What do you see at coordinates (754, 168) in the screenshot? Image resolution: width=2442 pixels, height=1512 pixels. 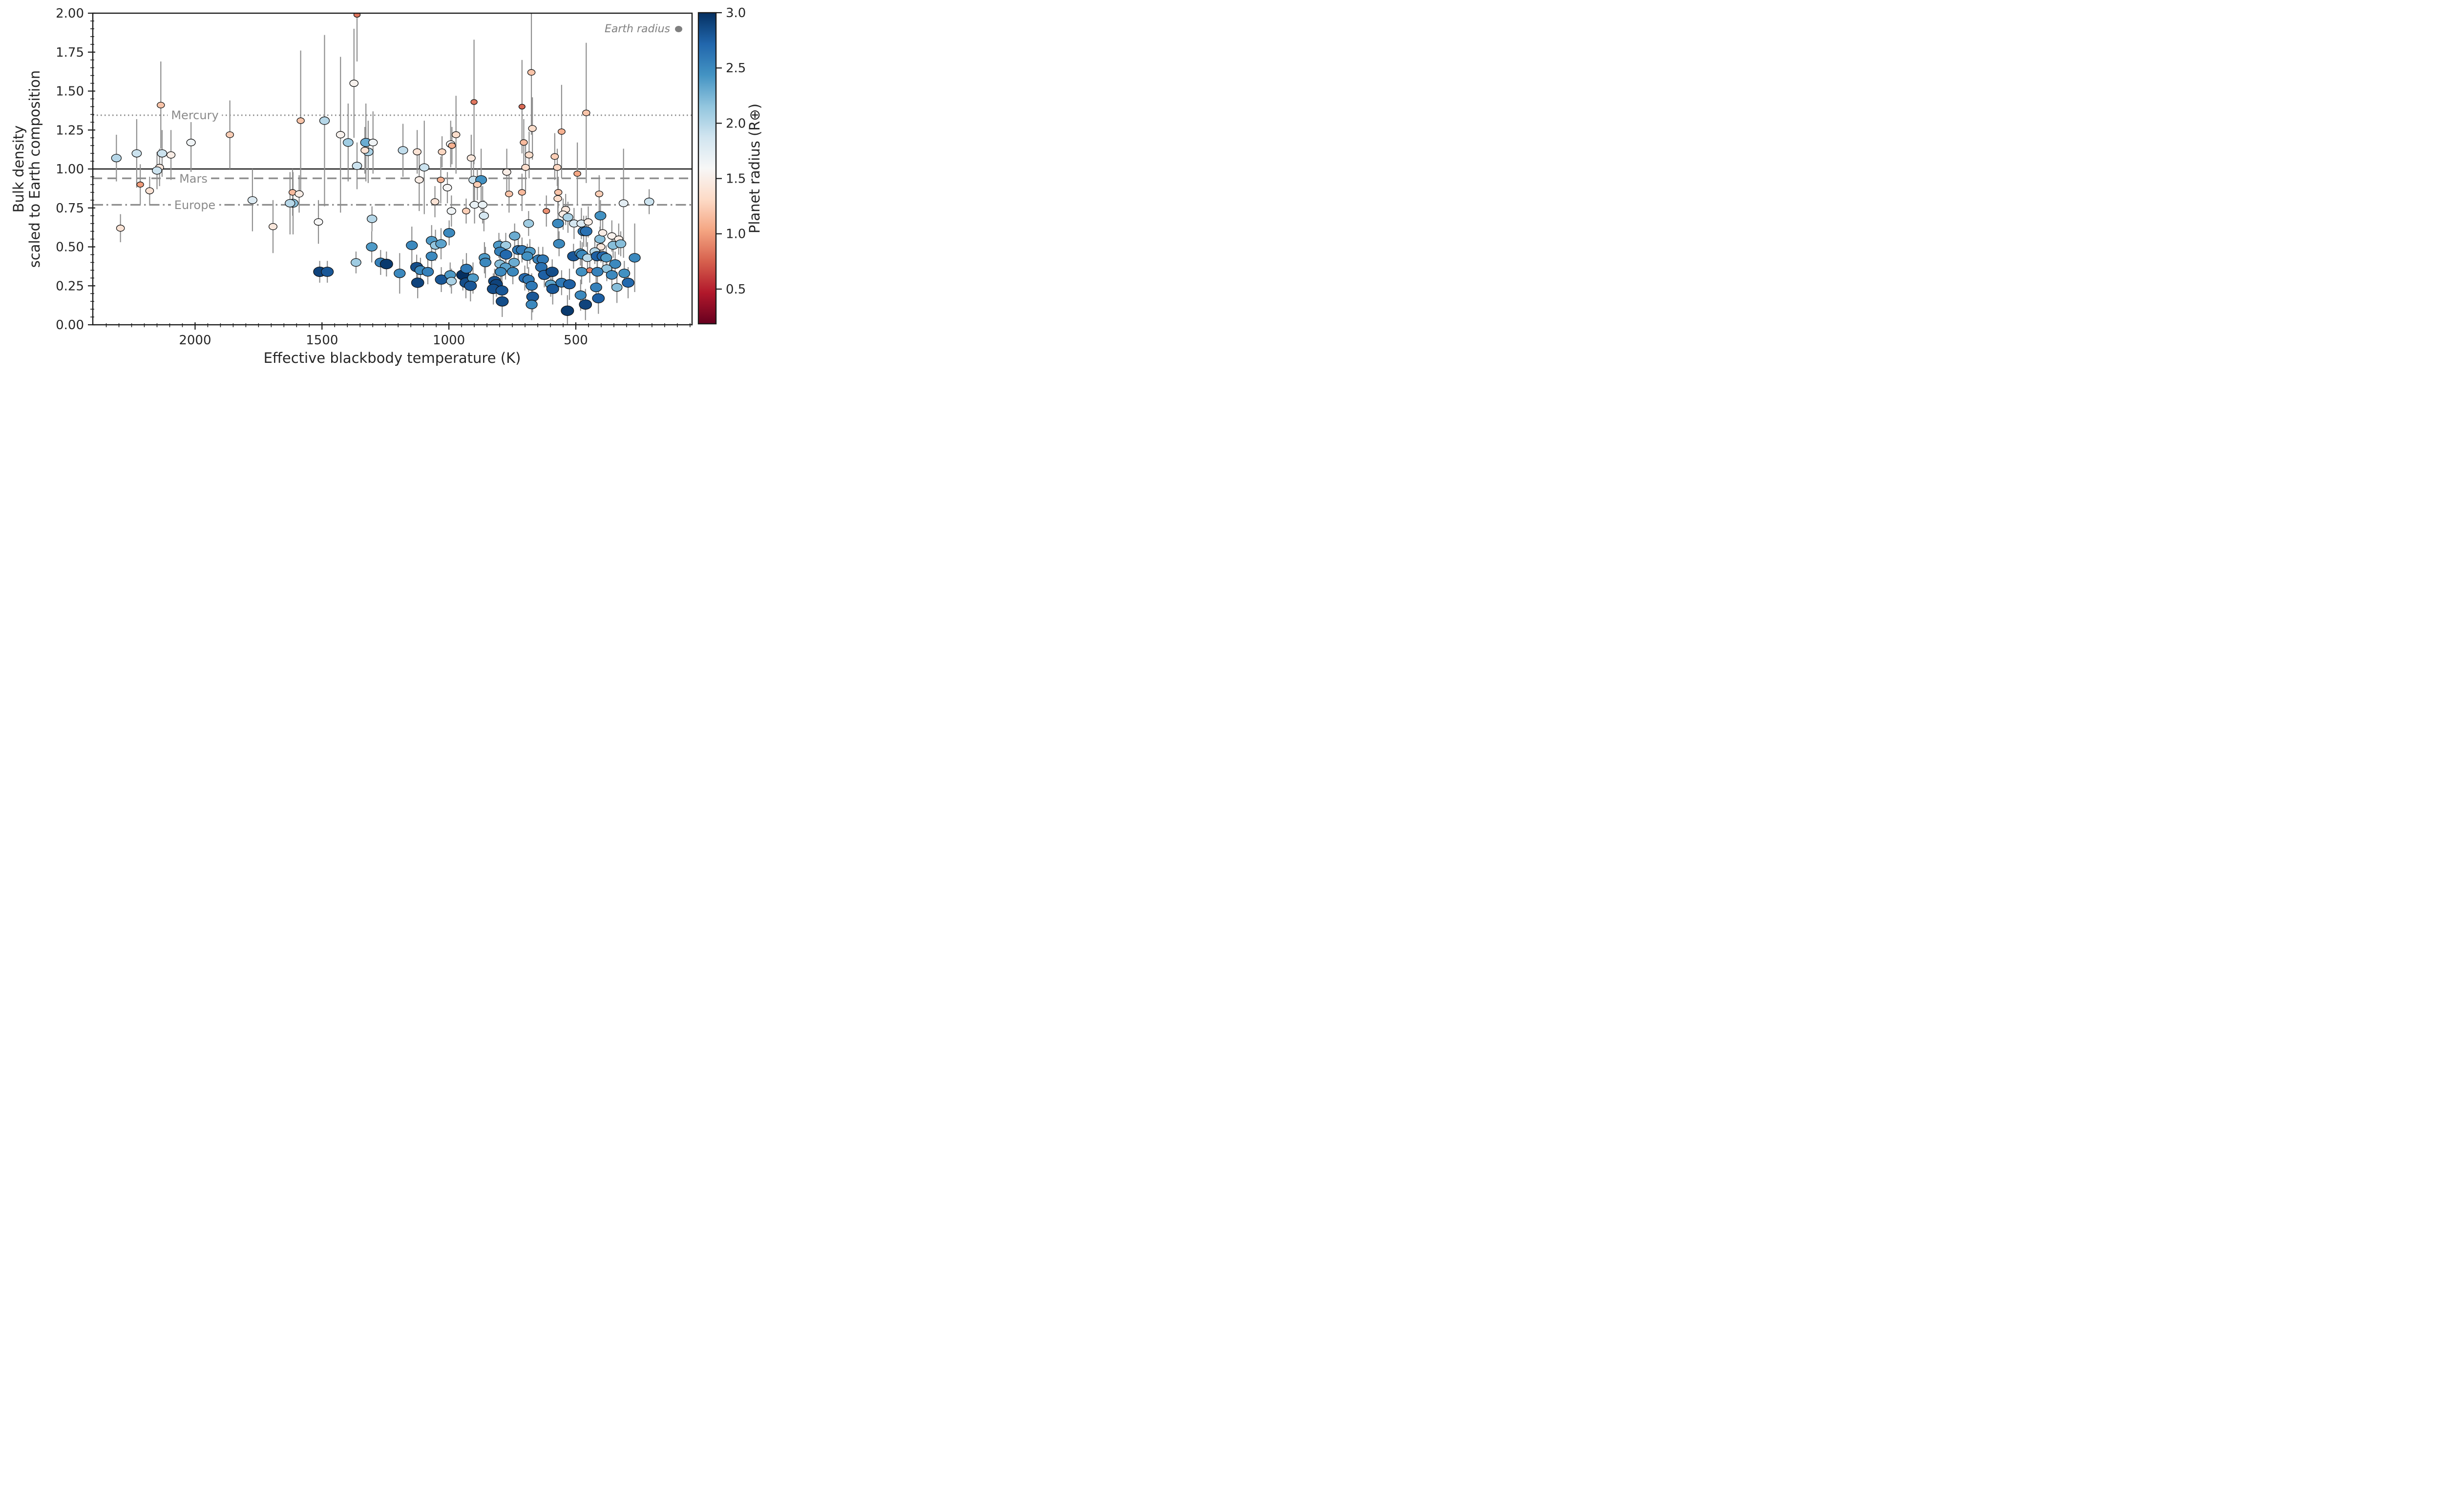 I see `colorbar-title: Planet radius (R⊕)` at bounding box center [754, 168].